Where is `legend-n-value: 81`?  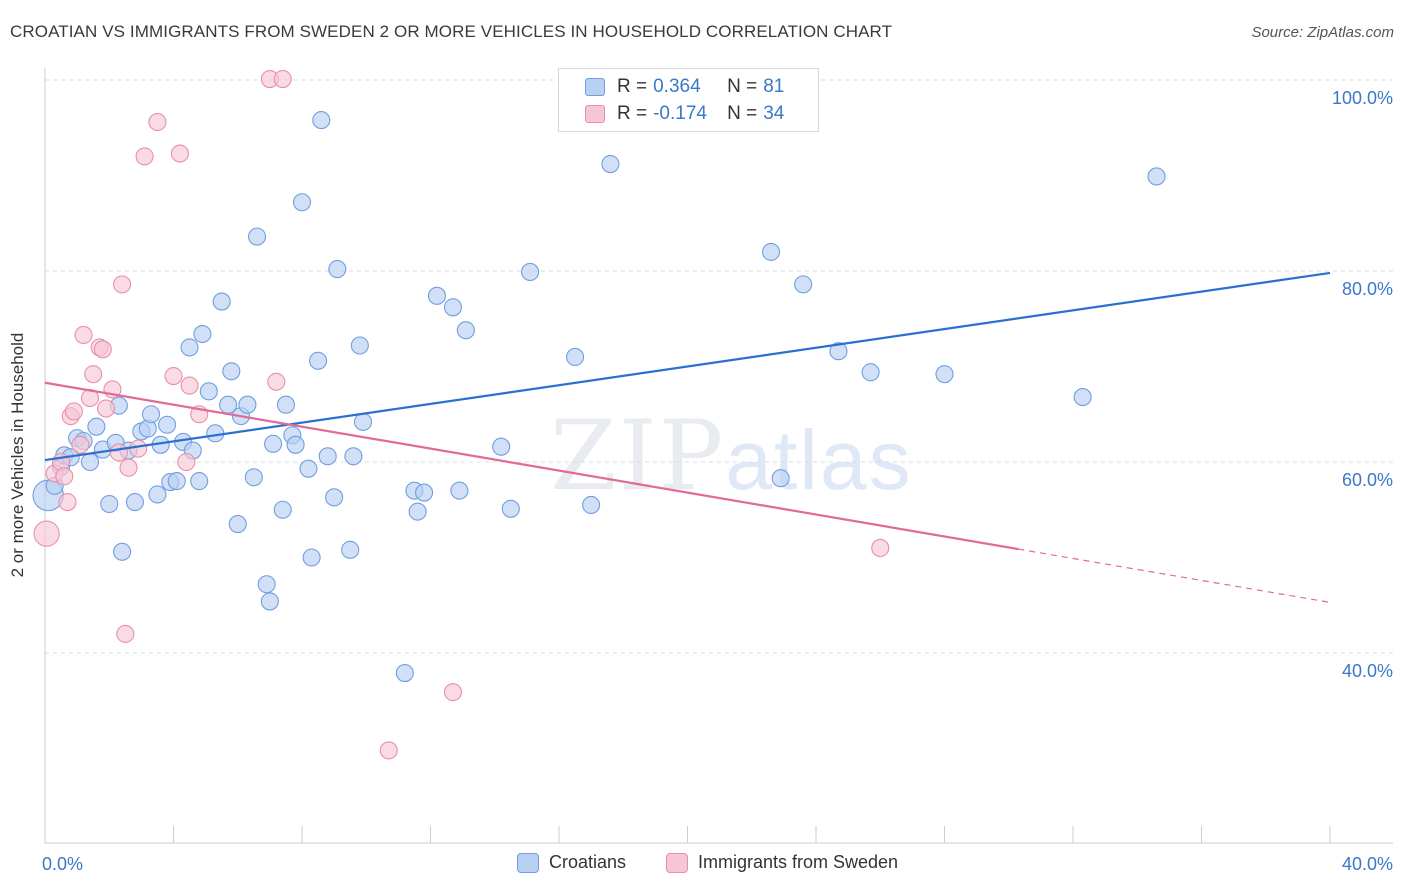 legend-n-value: 81 is located at coordinates (774, 86).